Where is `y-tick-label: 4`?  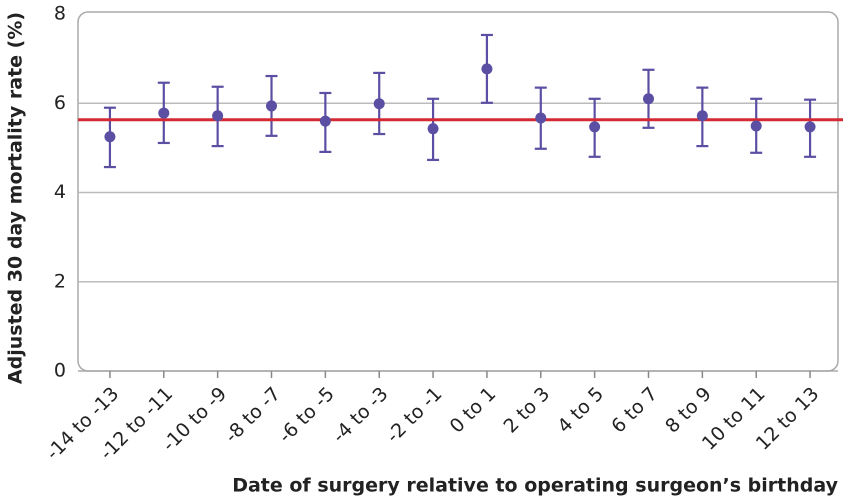 y-tick-label: 4 is located at coordinates (60, 192).